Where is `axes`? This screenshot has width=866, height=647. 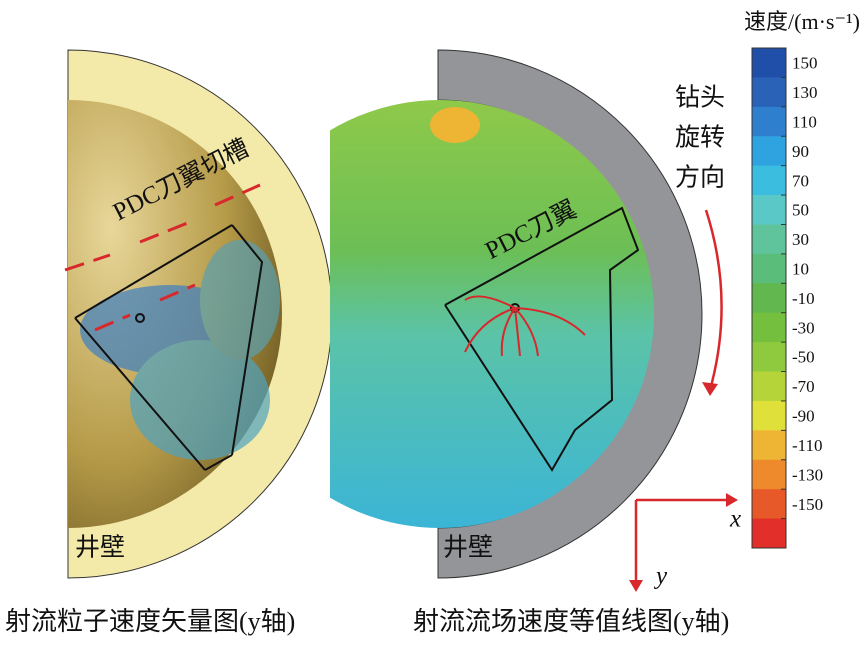 axes is located at coordinates (681, 540).